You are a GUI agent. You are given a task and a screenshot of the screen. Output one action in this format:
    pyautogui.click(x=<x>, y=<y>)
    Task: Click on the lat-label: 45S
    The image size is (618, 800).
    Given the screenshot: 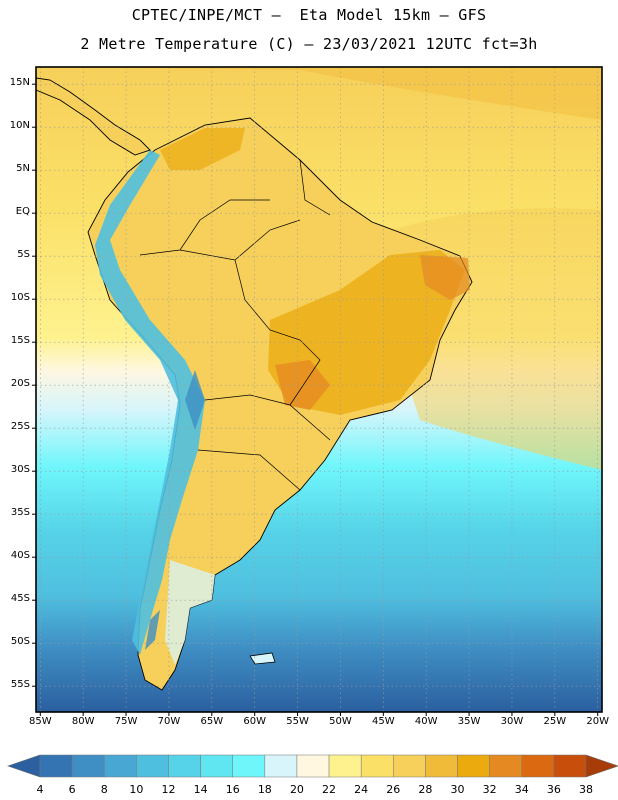 What is the action you would take?
    pyautogui.click(x=20, y=599)
    